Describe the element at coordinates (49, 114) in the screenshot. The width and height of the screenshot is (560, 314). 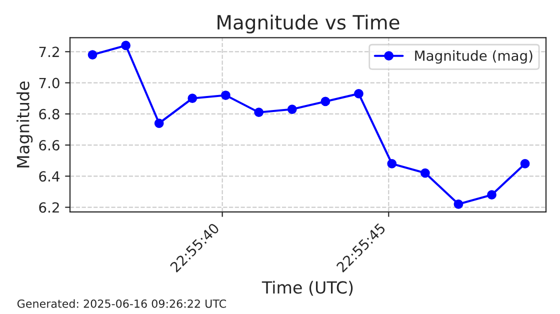
I see `y-tick-label: 6.8` at that location.